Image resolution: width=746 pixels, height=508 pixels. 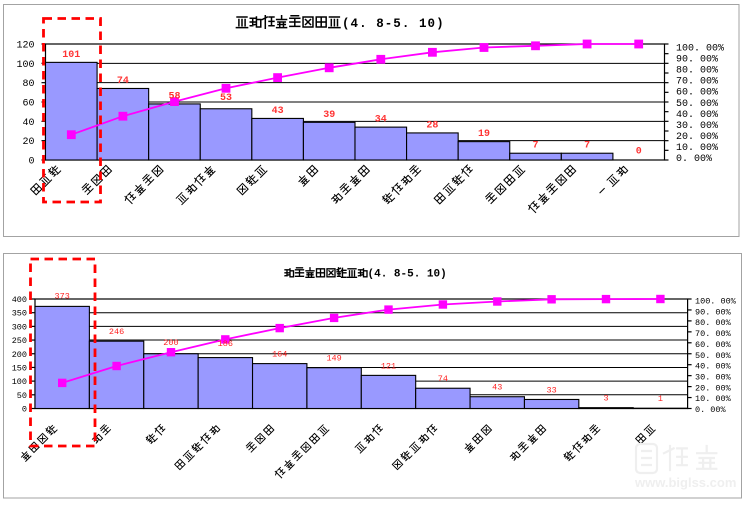 What do you see at coordinates (19, 300) in the screenshot?
I see `svg-text: 400` at bounding box center [19, 300].